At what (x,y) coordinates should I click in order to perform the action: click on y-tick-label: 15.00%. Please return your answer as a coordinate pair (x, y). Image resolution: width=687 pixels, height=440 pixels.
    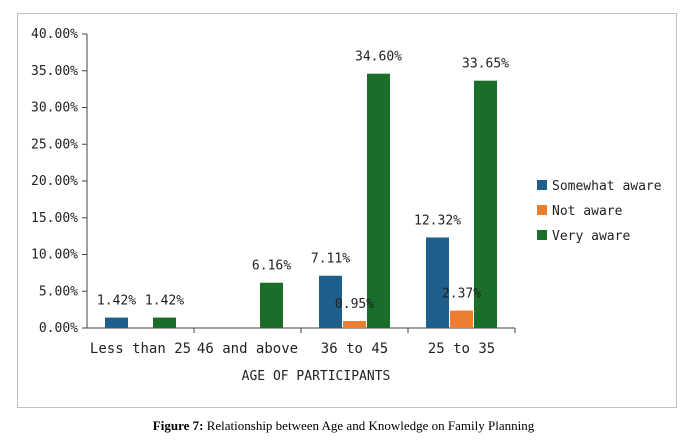
    Looking at the image, I should click on (54, 218).